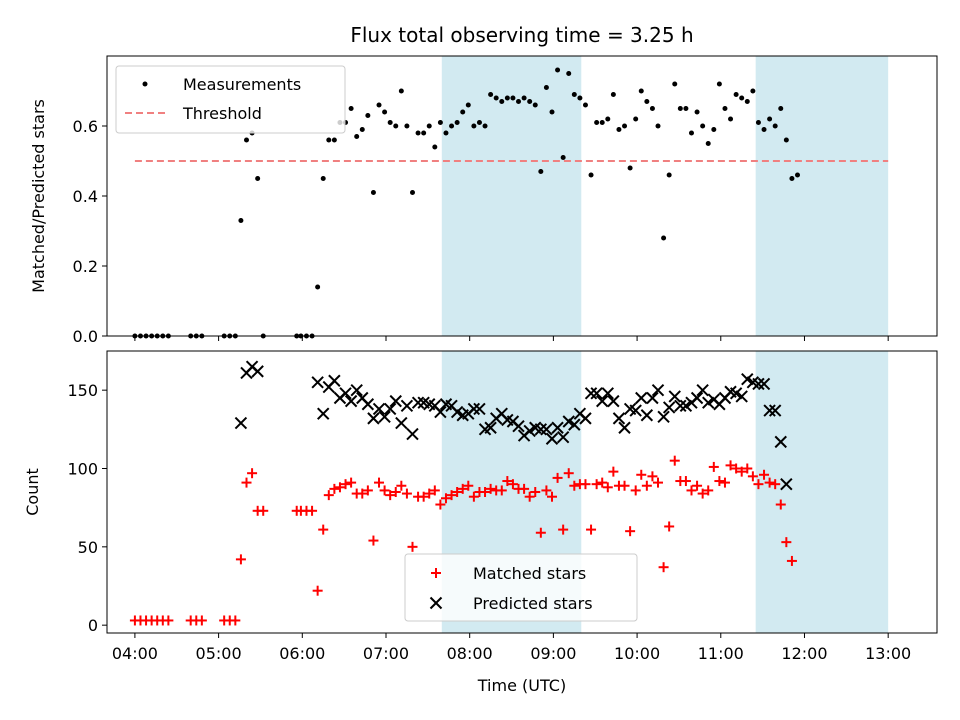 The width and height of the screenshot is (960, 720). What do you see at coordinates (88, 547) in the screenshot?
I see `bottom-y-tick-label: 50` at bounding box center [88, 547].